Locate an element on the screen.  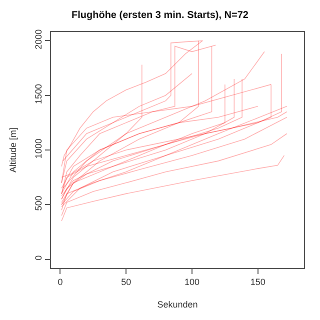
x-axis-title: Sekunden is located at coordinates (177, 305).